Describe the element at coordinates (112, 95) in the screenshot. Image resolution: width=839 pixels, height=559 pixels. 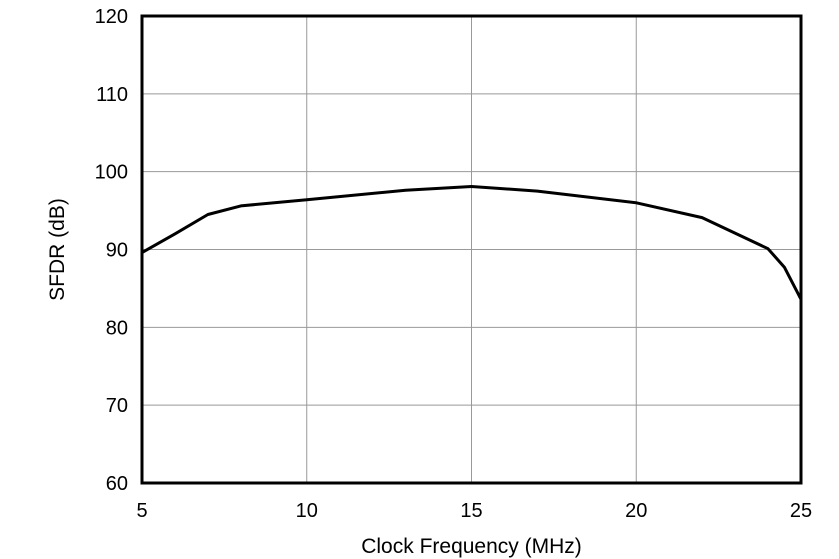
I see `y-tick-label: 110` at that location.